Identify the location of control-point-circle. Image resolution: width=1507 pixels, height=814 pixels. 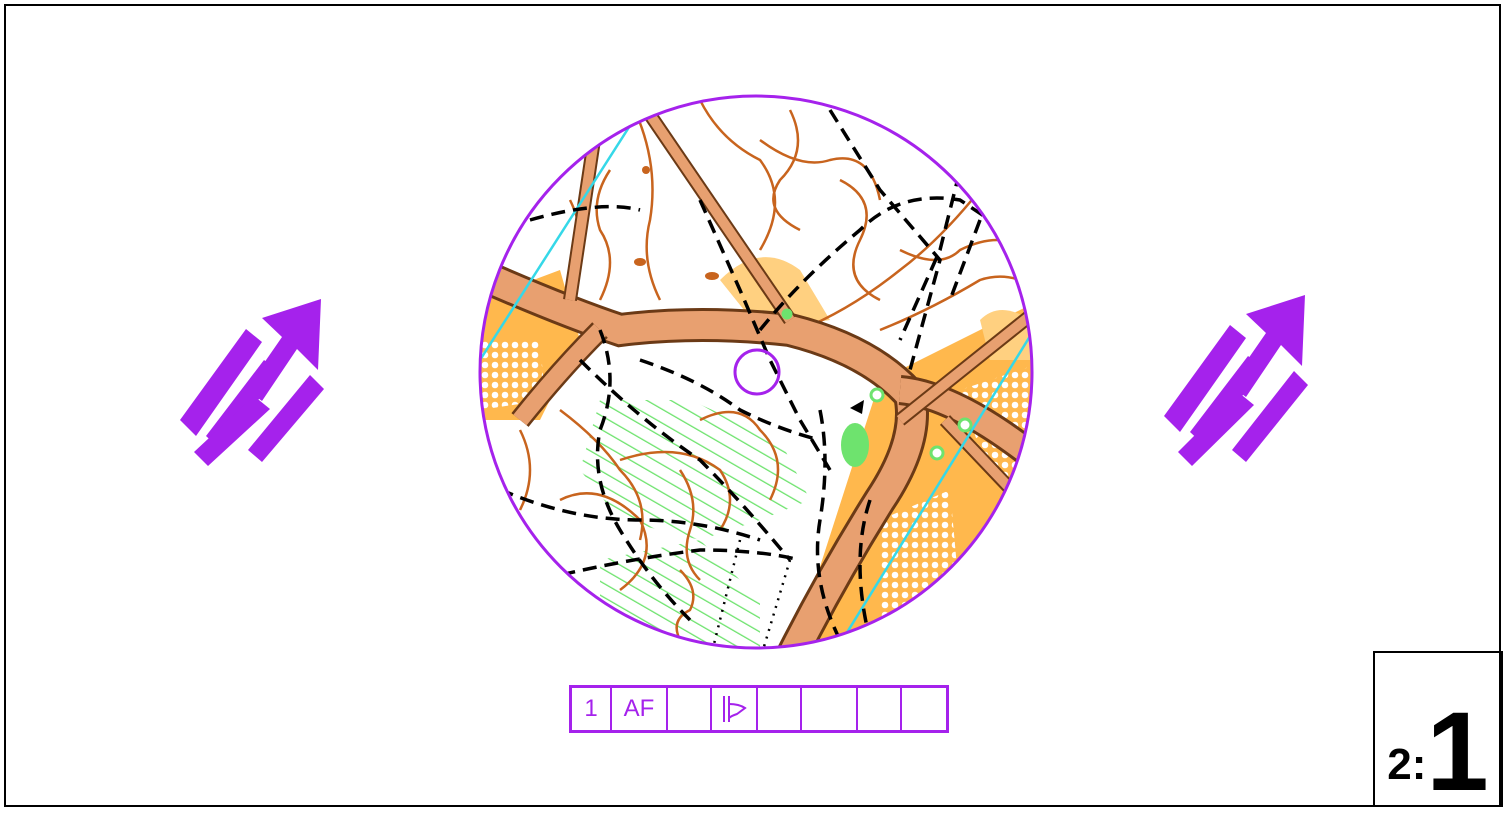
(757, 372).